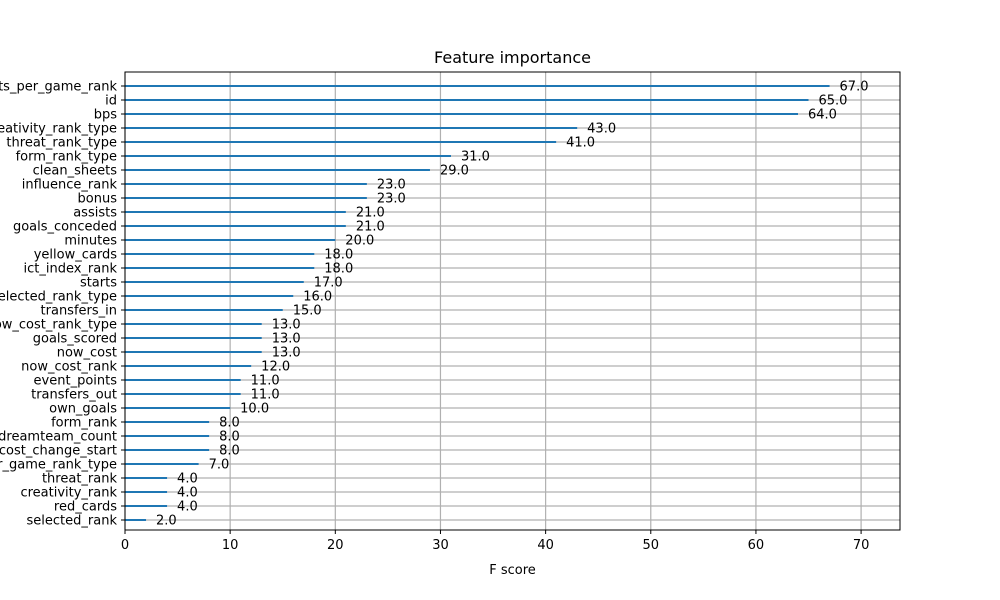 This screenshot has width=1000, height=600. Describe the element at coordinates (125, 545) in the screenshot. I see `x-tick-label: 0` at that location.